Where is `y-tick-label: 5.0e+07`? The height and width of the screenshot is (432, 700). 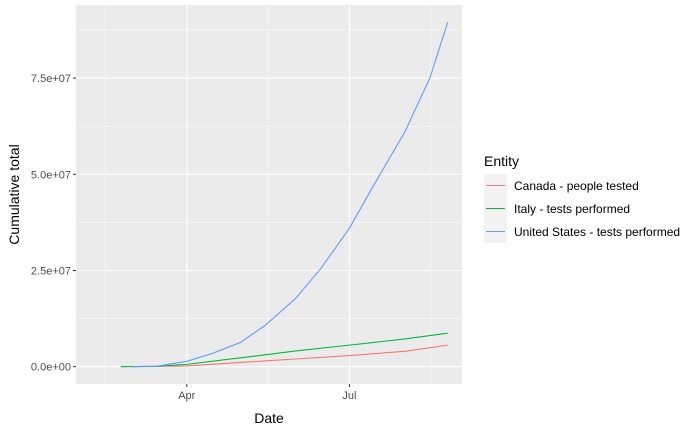
y-tick-label: 5.0e+07 is located at coordinates (51, 175).